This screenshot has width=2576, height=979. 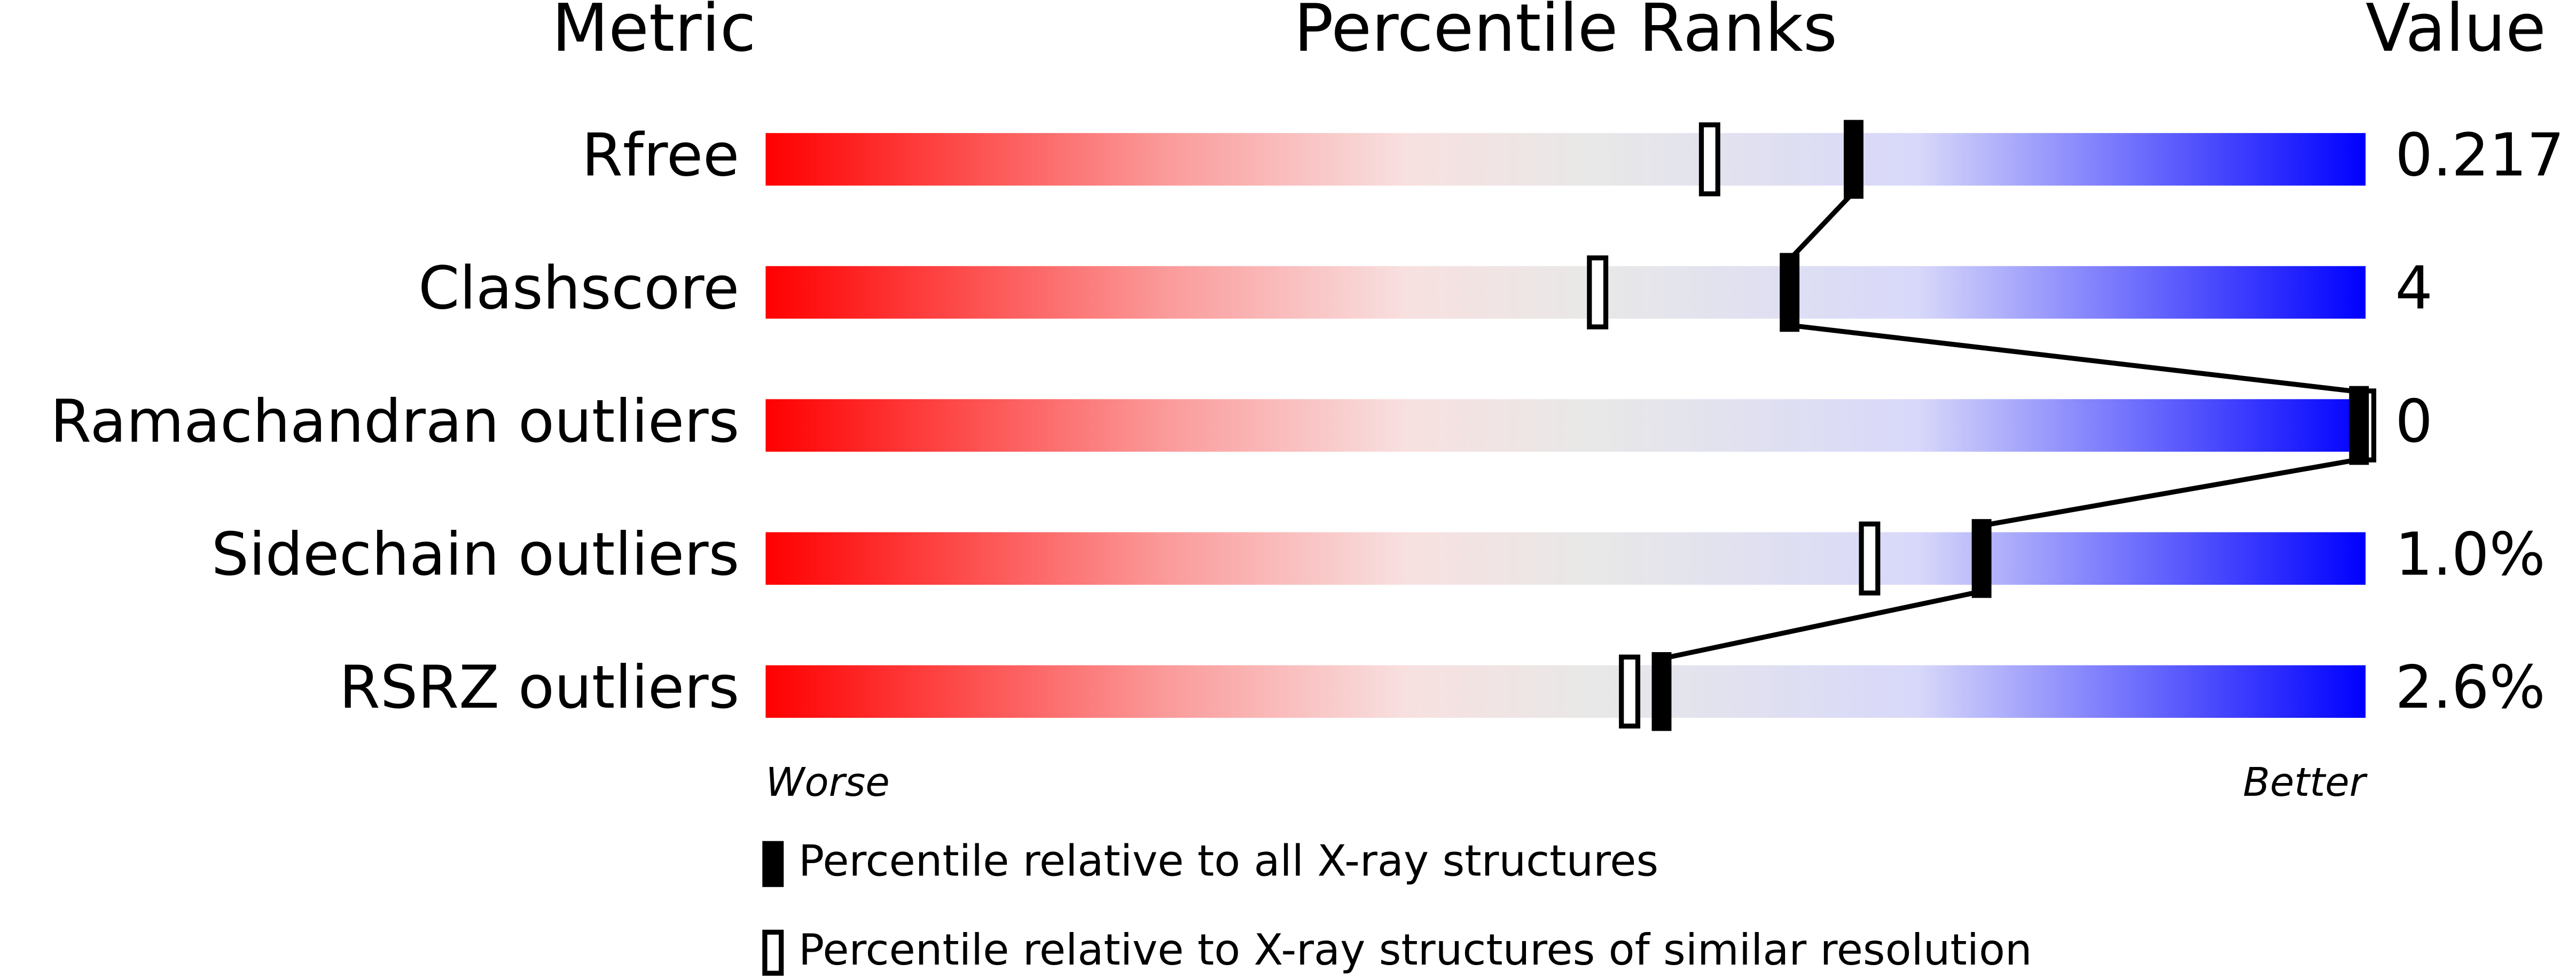 What do you see at coordinates (578, 288) in the screenshot?
I see `metric-label: Clashscore` at bounding box center [578, 288].